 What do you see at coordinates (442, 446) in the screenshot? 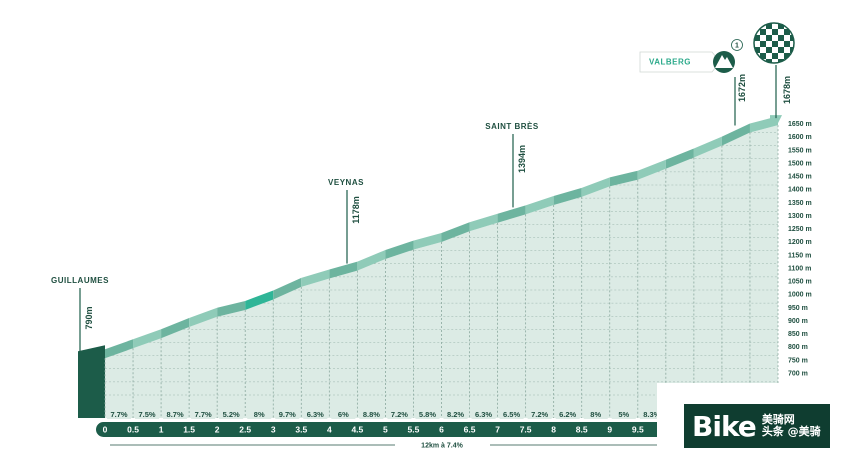
I see `summary-text: 12km à 7.4%` at bounding box center [442, 446].